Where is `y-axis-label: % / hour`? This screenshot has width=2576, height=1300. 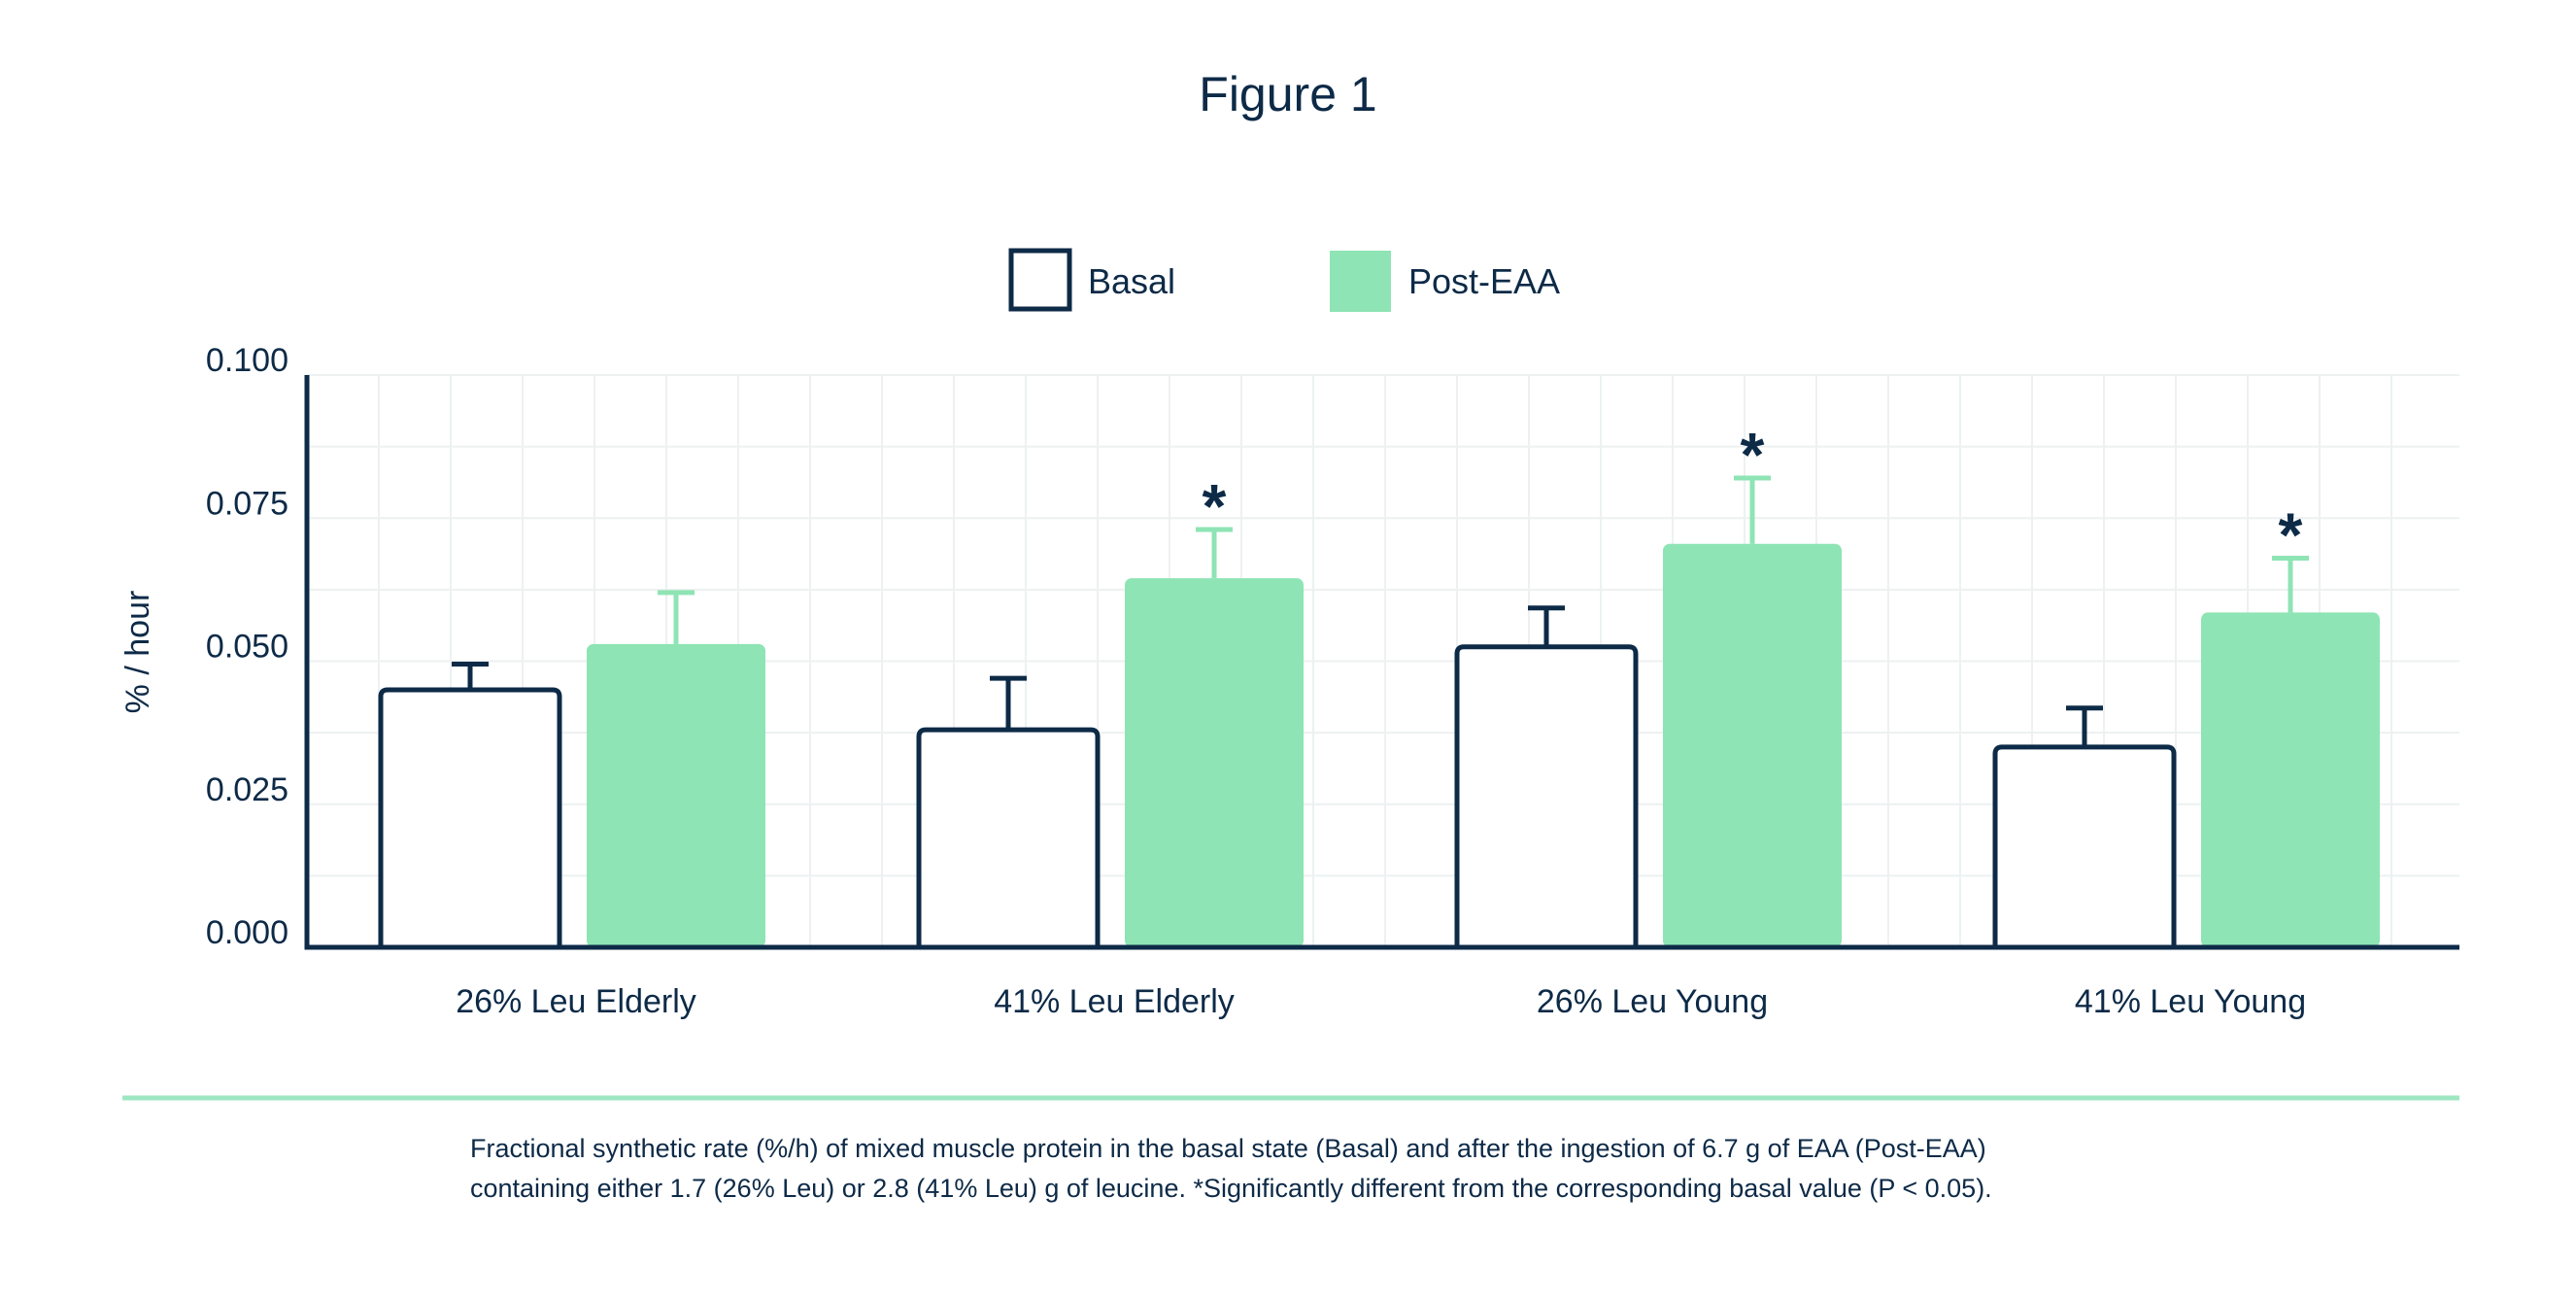
y-axis-label: % / hour is located at coordinates (137, 652).